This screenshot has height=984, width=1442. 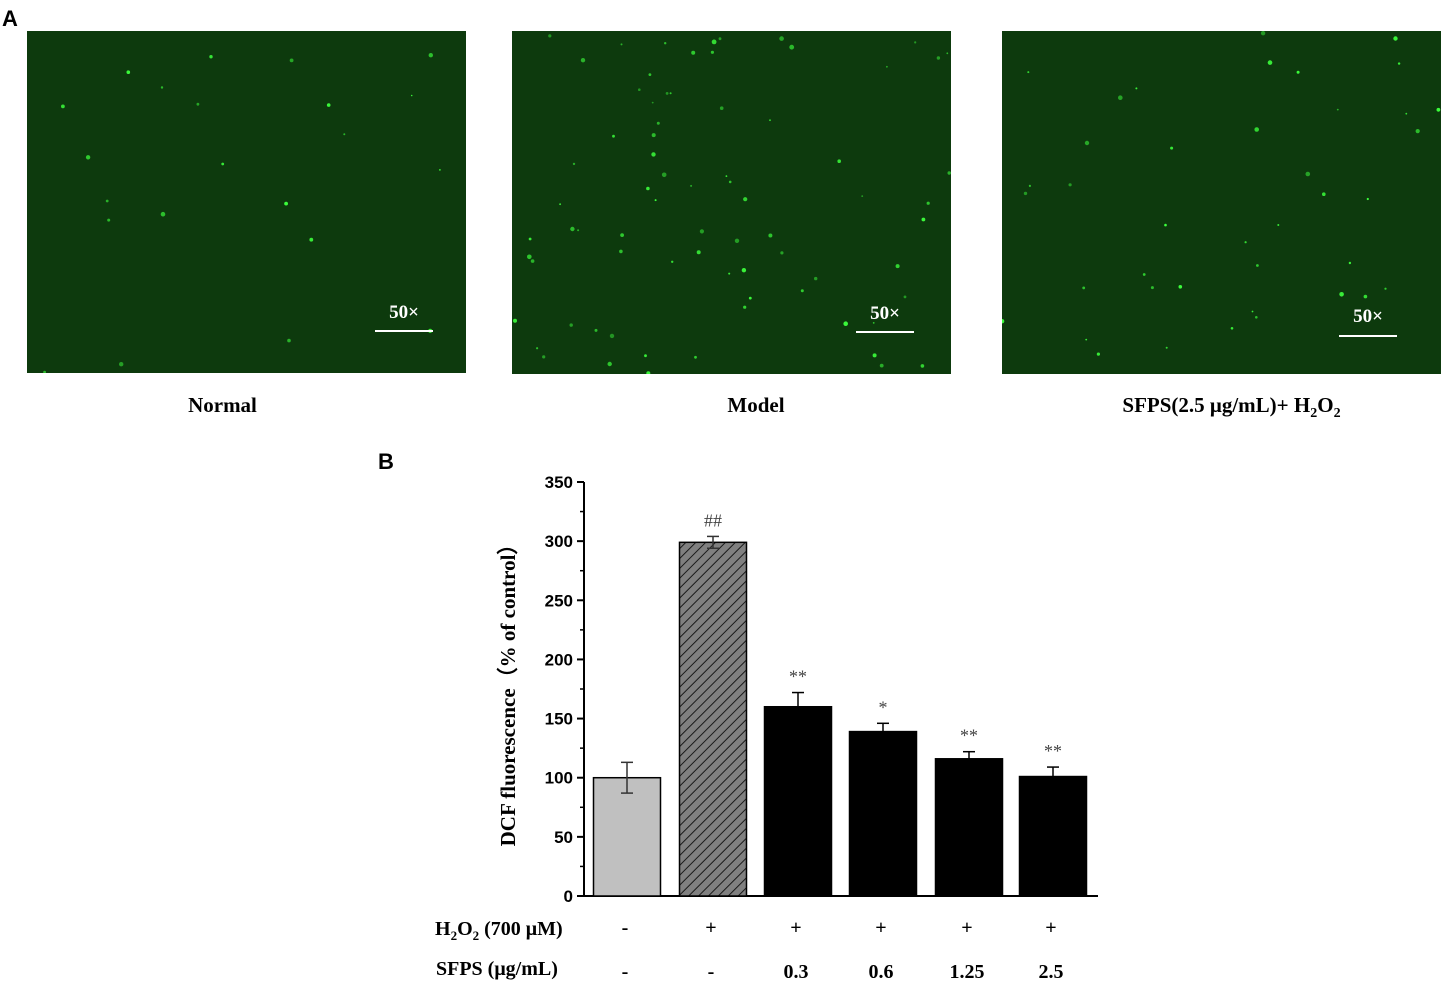 I want to click on y-tick-label: 50, so click(x=563, y=837).